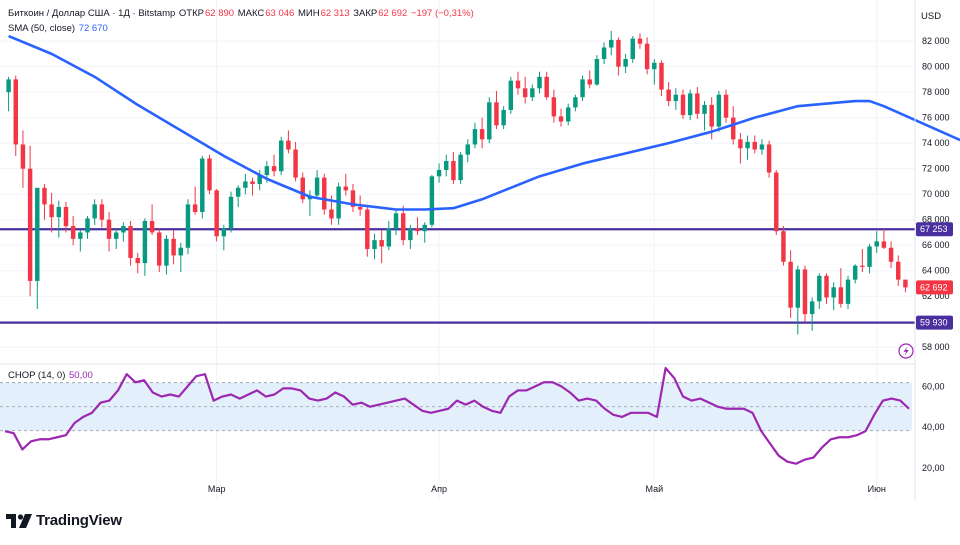  I want to click on symbol-title: Биткоин / Доллар США · 1Д · Bitstamp, so click(92, 13).